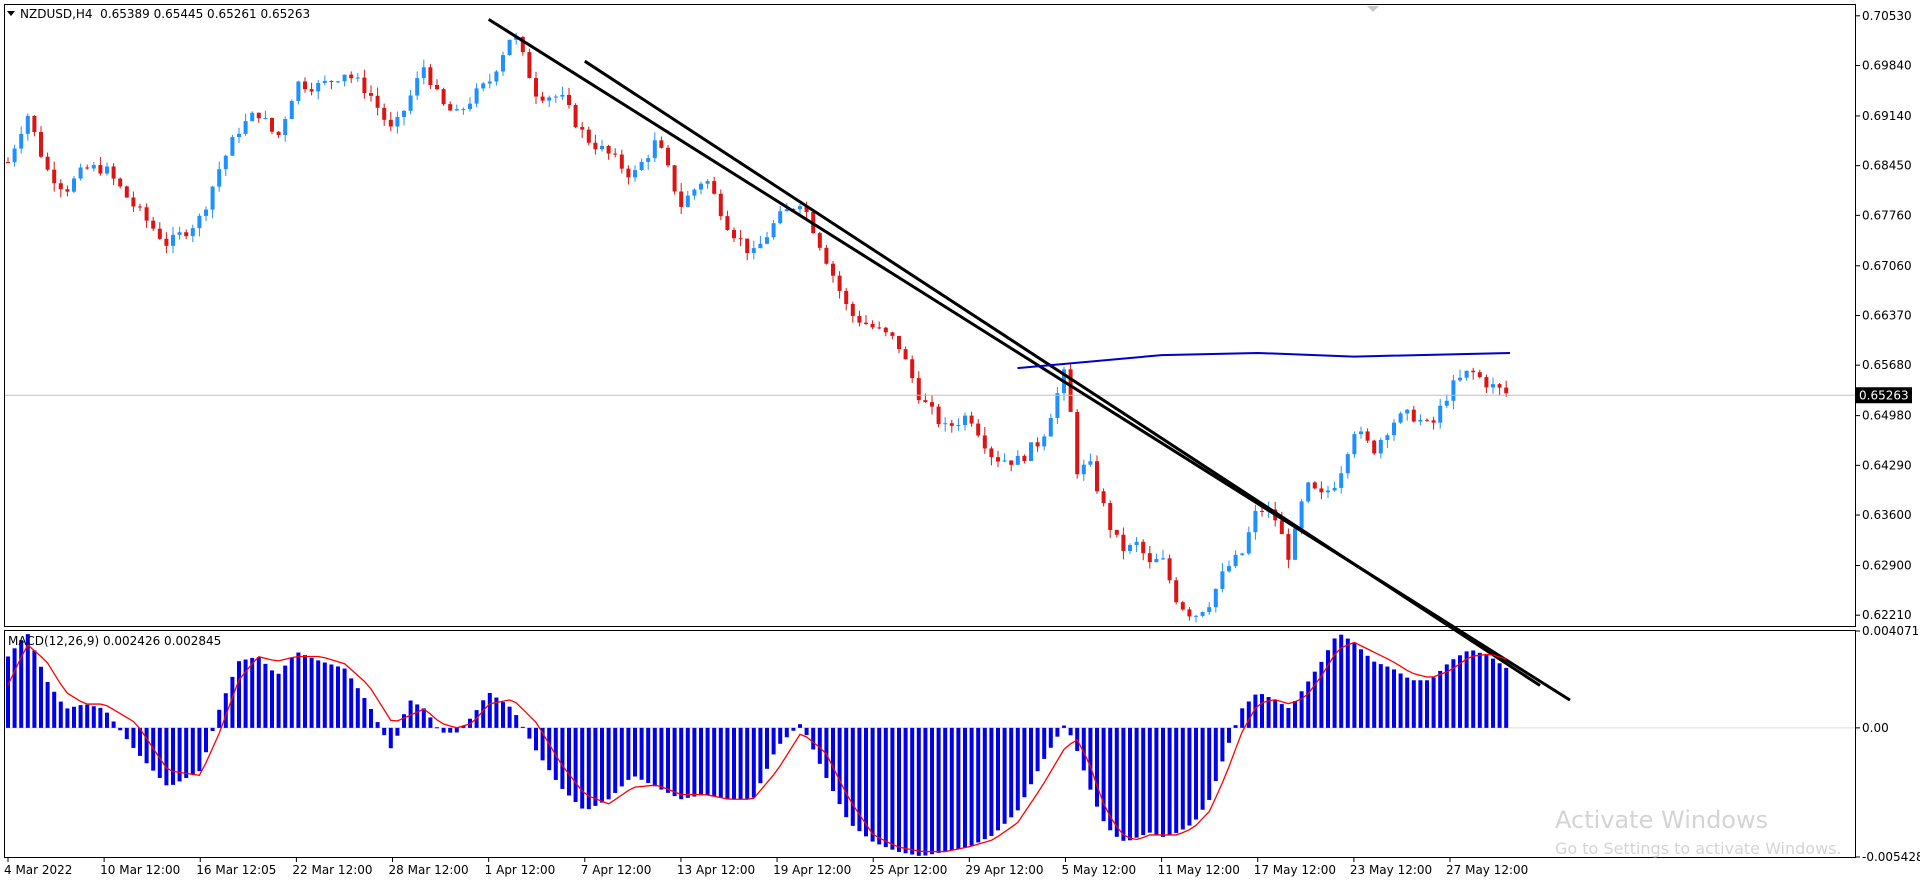 The width and height of the screenshot is (1920, 882). I want to click on price-tick-label: 0.67760, so click(1887, 215).